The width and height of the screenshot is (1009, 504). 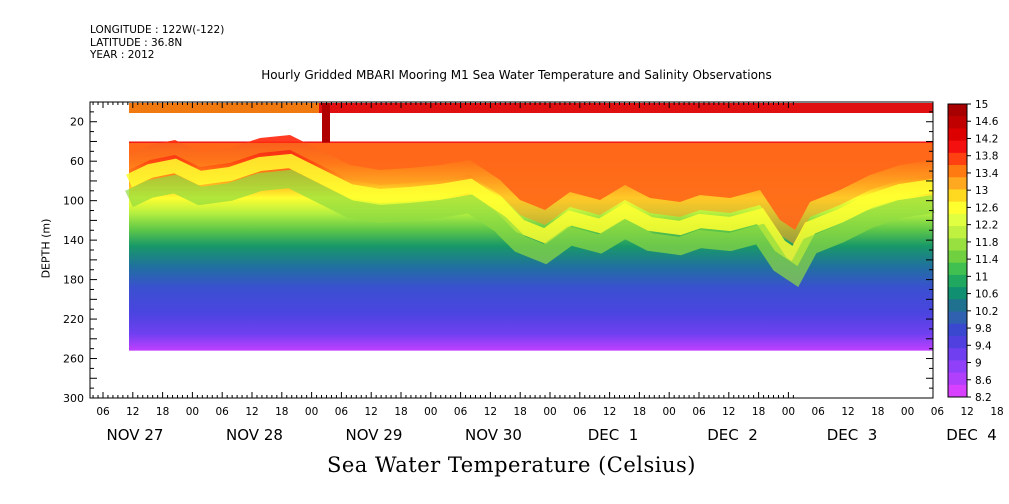 What do you see at coordinates (73, 359) in the screenshot?
I see `y-tick-label: 260` at bounding box center [73, 359].